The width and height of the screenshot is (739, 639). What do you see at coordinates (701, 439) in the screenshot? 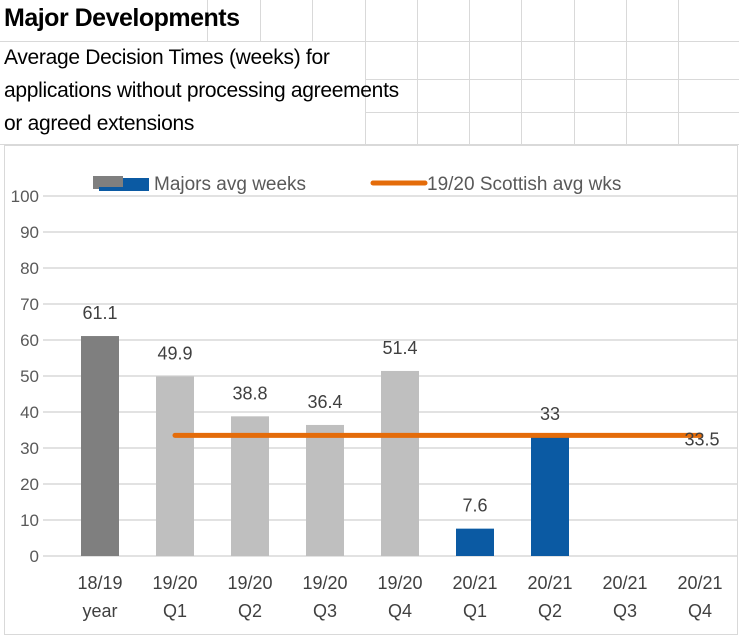
I see `line-data-label: 33.5` at bounding box center [701, 439].